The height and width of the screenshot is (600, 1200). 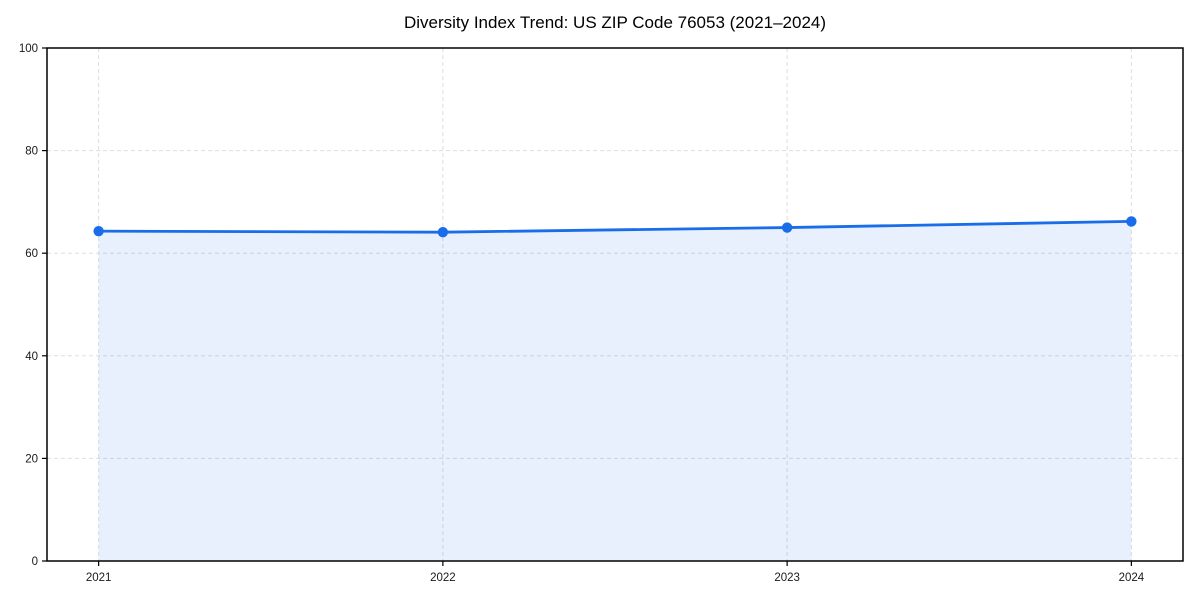 I want to click on y-tick-label: 40, so click(x=31, y=357).